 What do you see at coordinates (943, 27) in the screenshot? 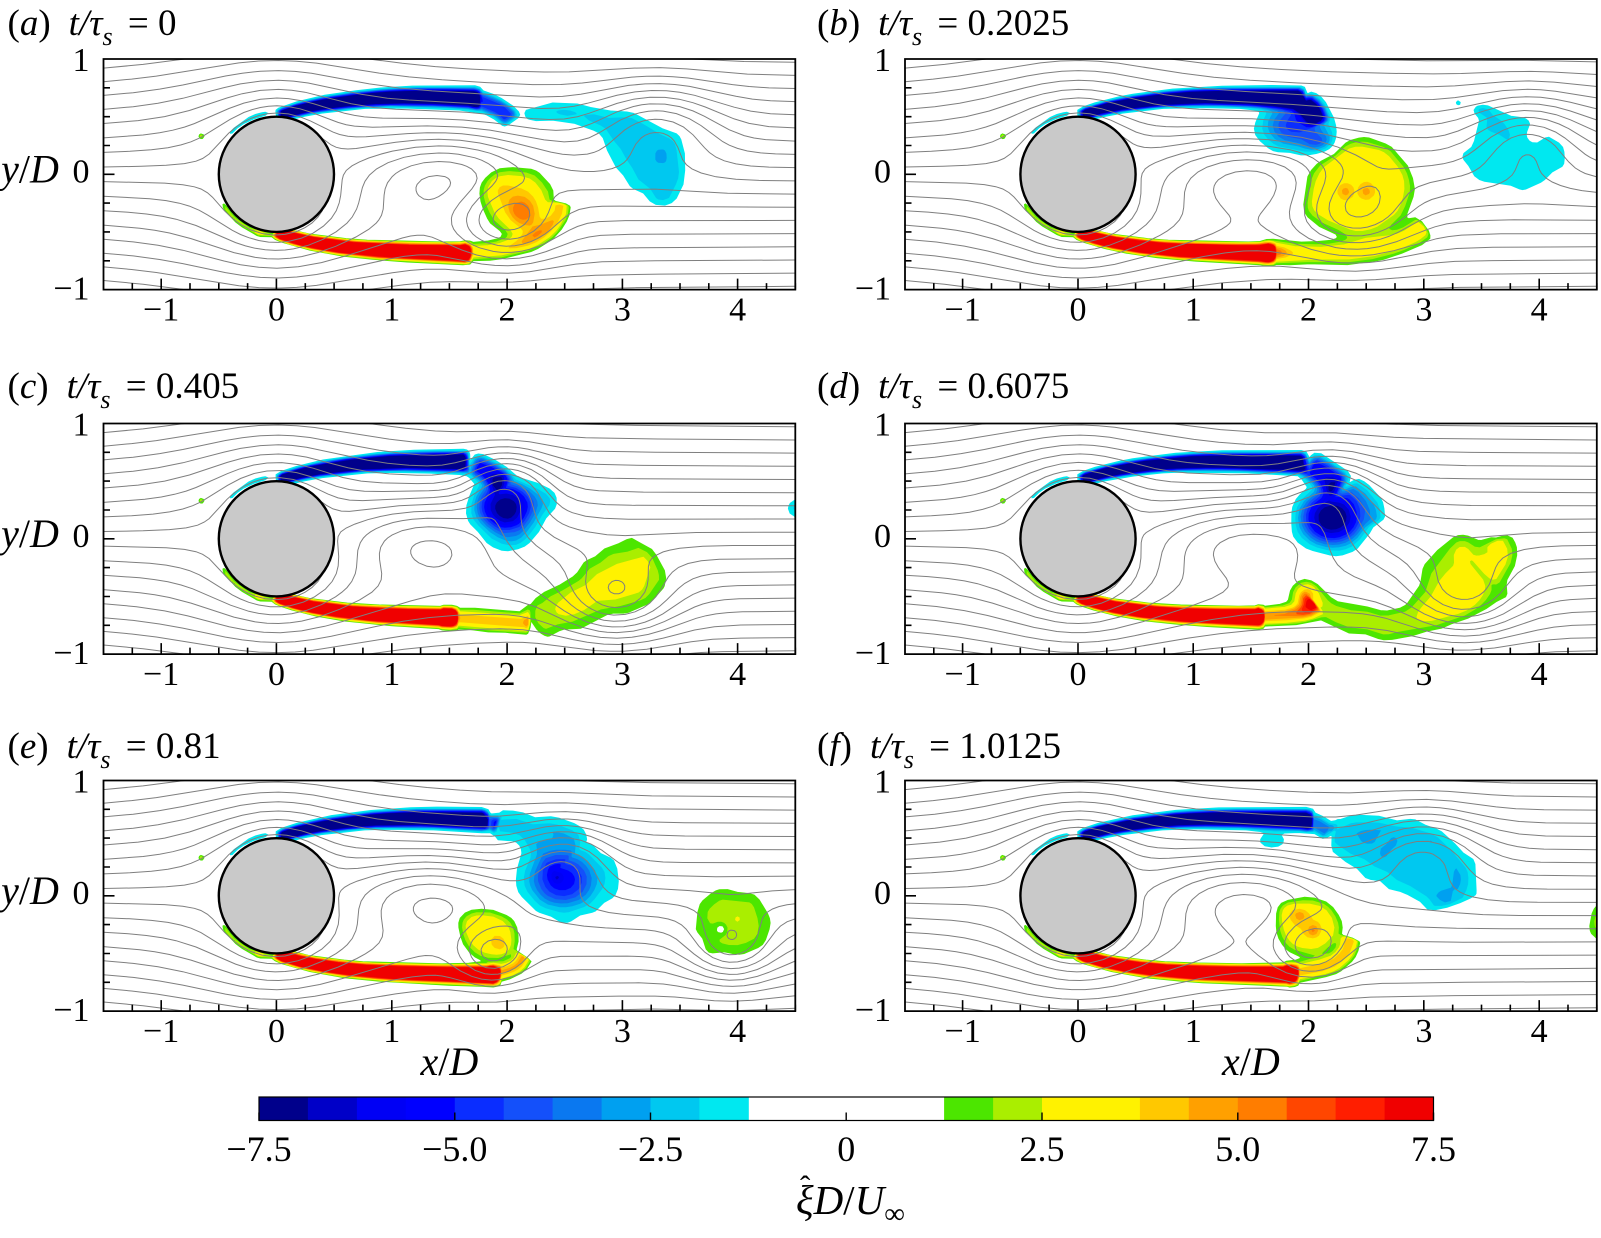
I see `svg-text:(b)t/τs = 0.2025: (b) t/τs = 0.2025` at bounding box center [943, 27].